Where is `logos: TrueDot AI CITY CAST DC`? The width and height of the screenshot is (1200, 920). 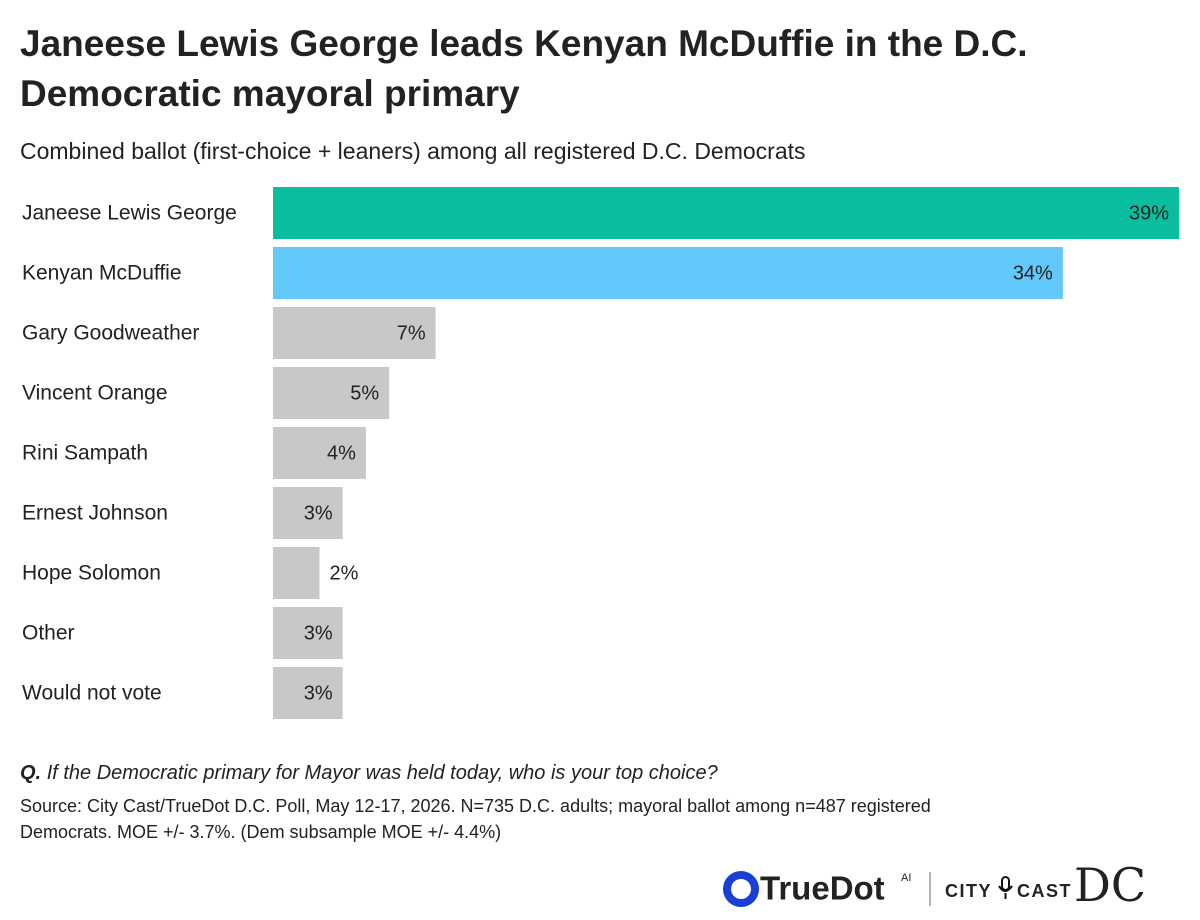
logos: TrueDot AI CITY CAST DC is located at coordinates (934, 885).